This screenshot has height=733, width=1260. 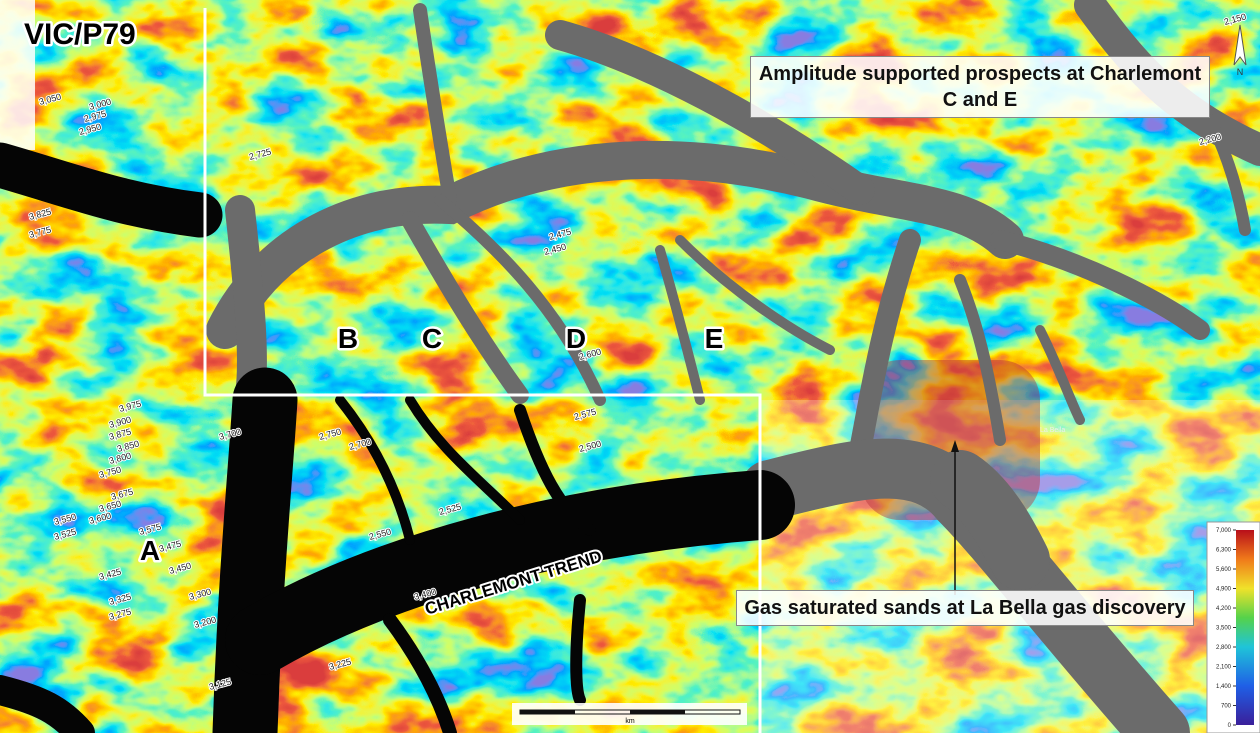 What do you see at coordinates (80, 34) in the screenshot?
I see `block-title: VIC/P79` at bounding box center [80, 34].